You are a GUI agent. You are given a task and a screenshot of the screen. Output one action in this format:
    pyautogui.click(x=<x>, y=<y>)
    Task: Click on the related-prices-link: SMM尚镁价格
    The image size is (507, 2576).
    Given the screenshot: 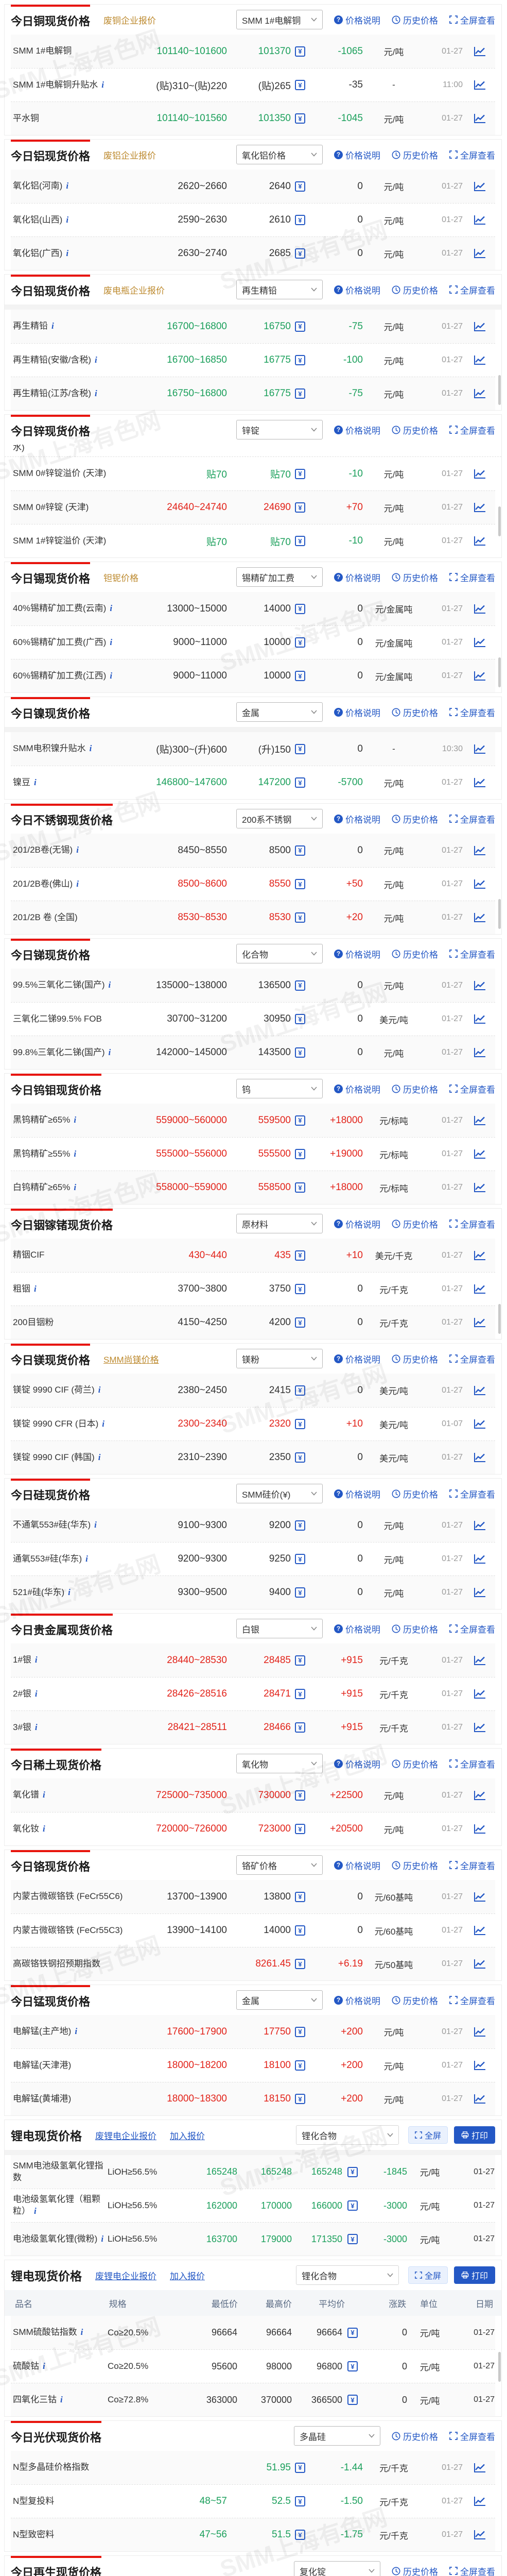 What is the action you would take?
    pyautogui.click(x=131, y=1359)
    